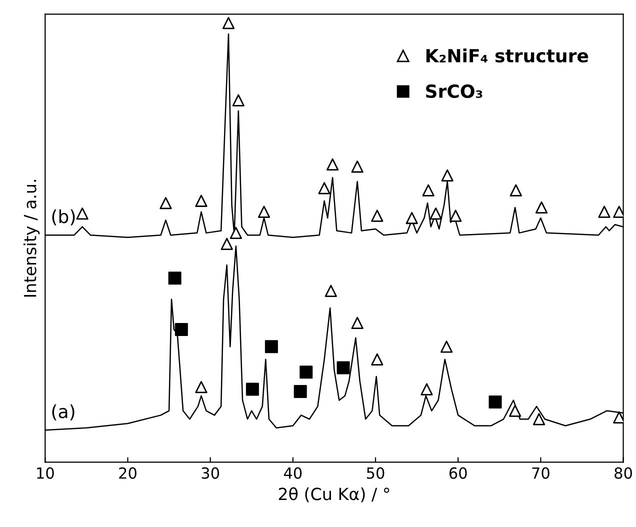 The image size is (636, 527). Describe the element at coordinates (541, 473) in the screenshot. I see `x-tick-label: 70` at that location.